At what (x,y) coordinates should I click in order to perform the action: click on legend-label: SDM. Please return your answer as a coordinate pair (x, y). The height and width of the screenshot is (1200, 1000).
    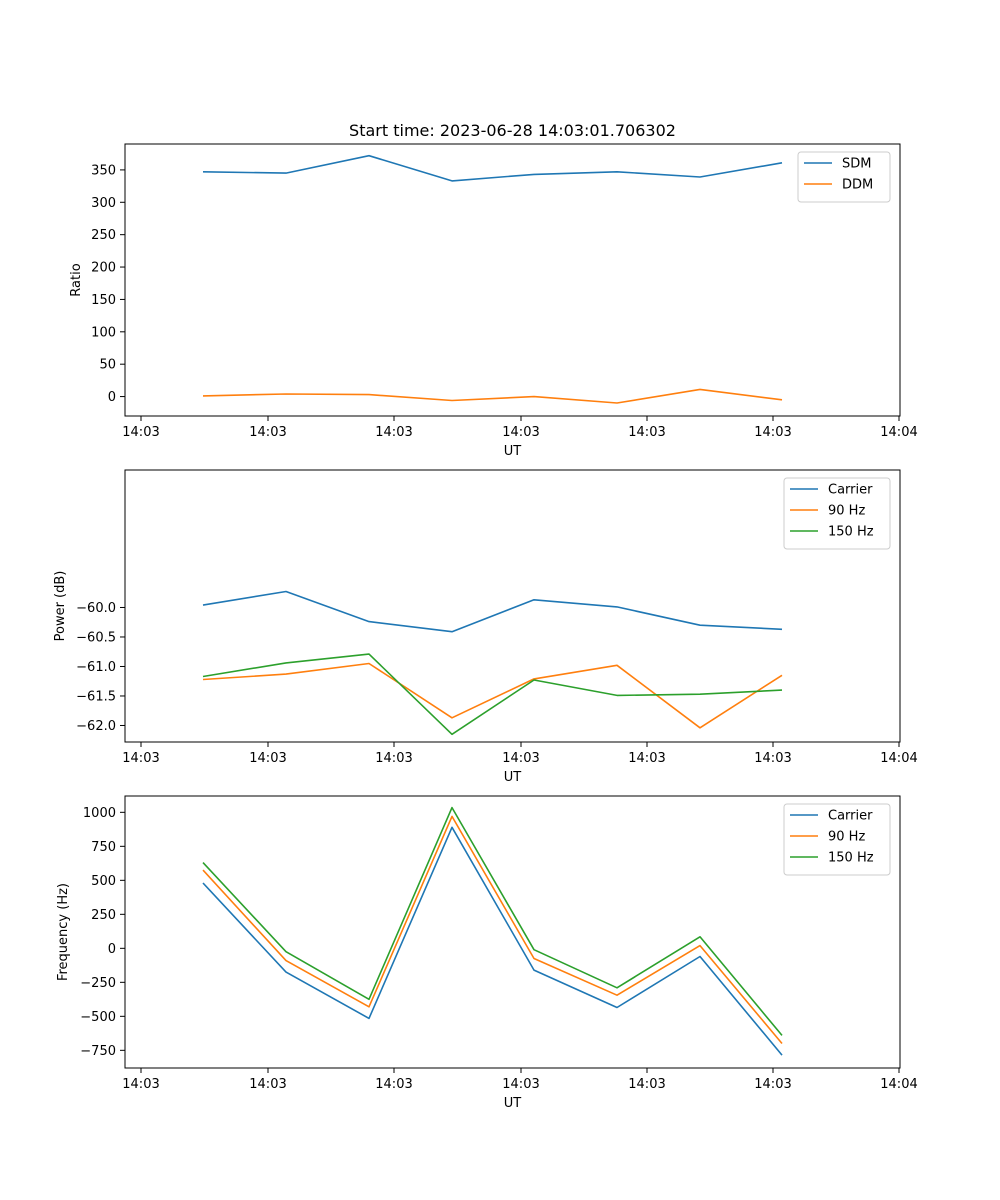
    Looking at the image, I should click on (856, 164).